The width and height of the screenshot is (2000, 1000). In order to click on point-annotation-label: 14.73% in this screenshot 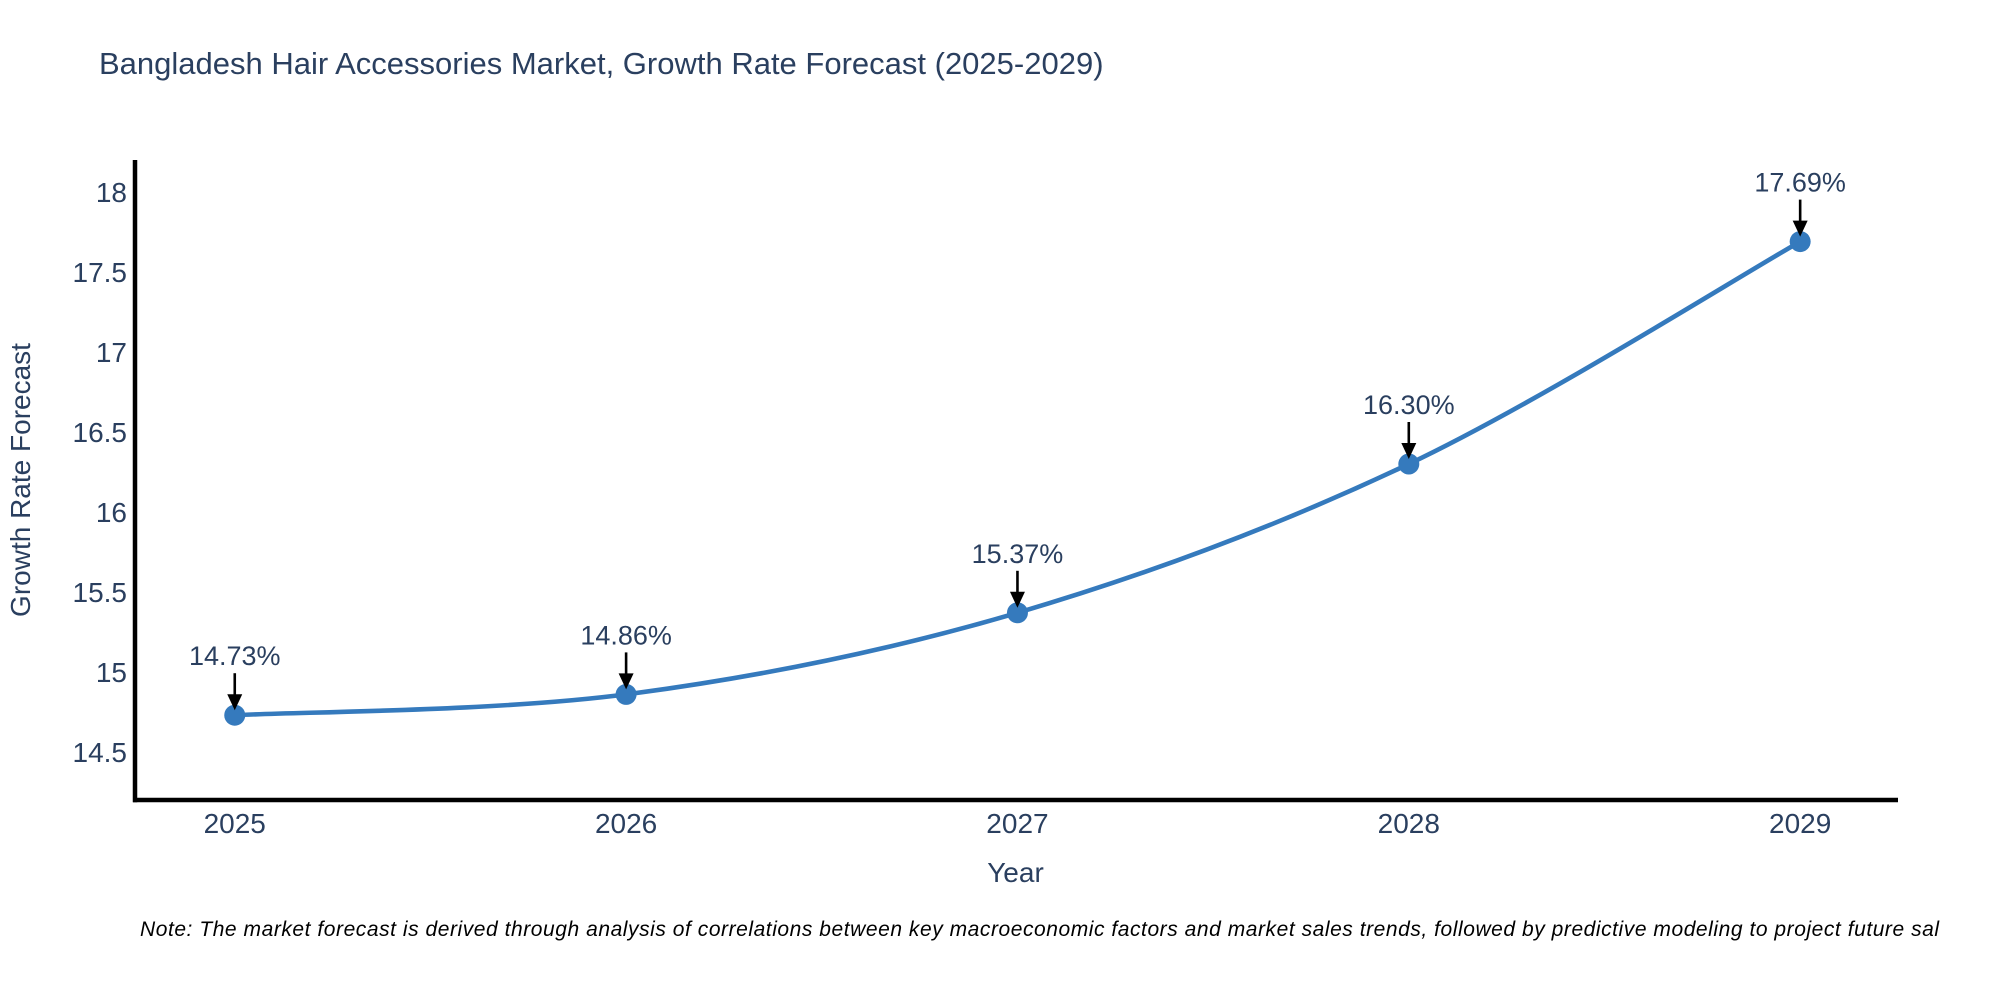, I will do `click(235, 656)`.